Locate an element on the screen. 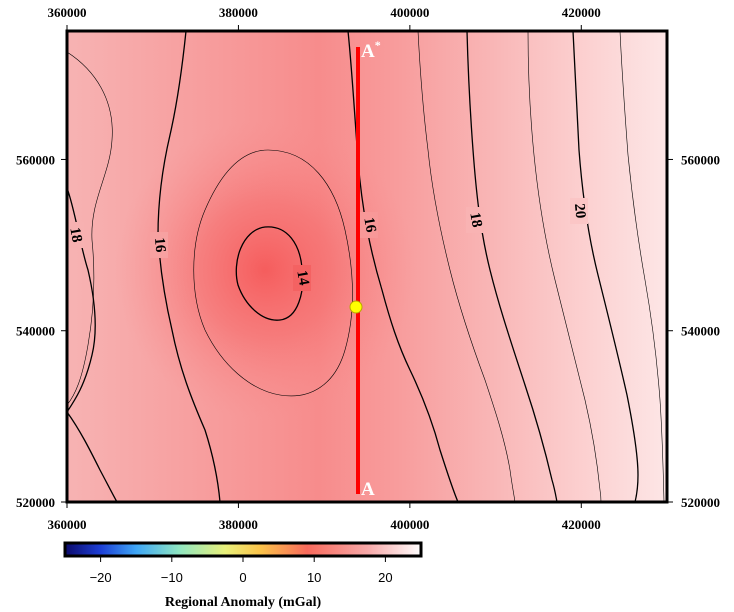 The image size is (734, 612). contour-17-mid is located at coordinates (466, 266).